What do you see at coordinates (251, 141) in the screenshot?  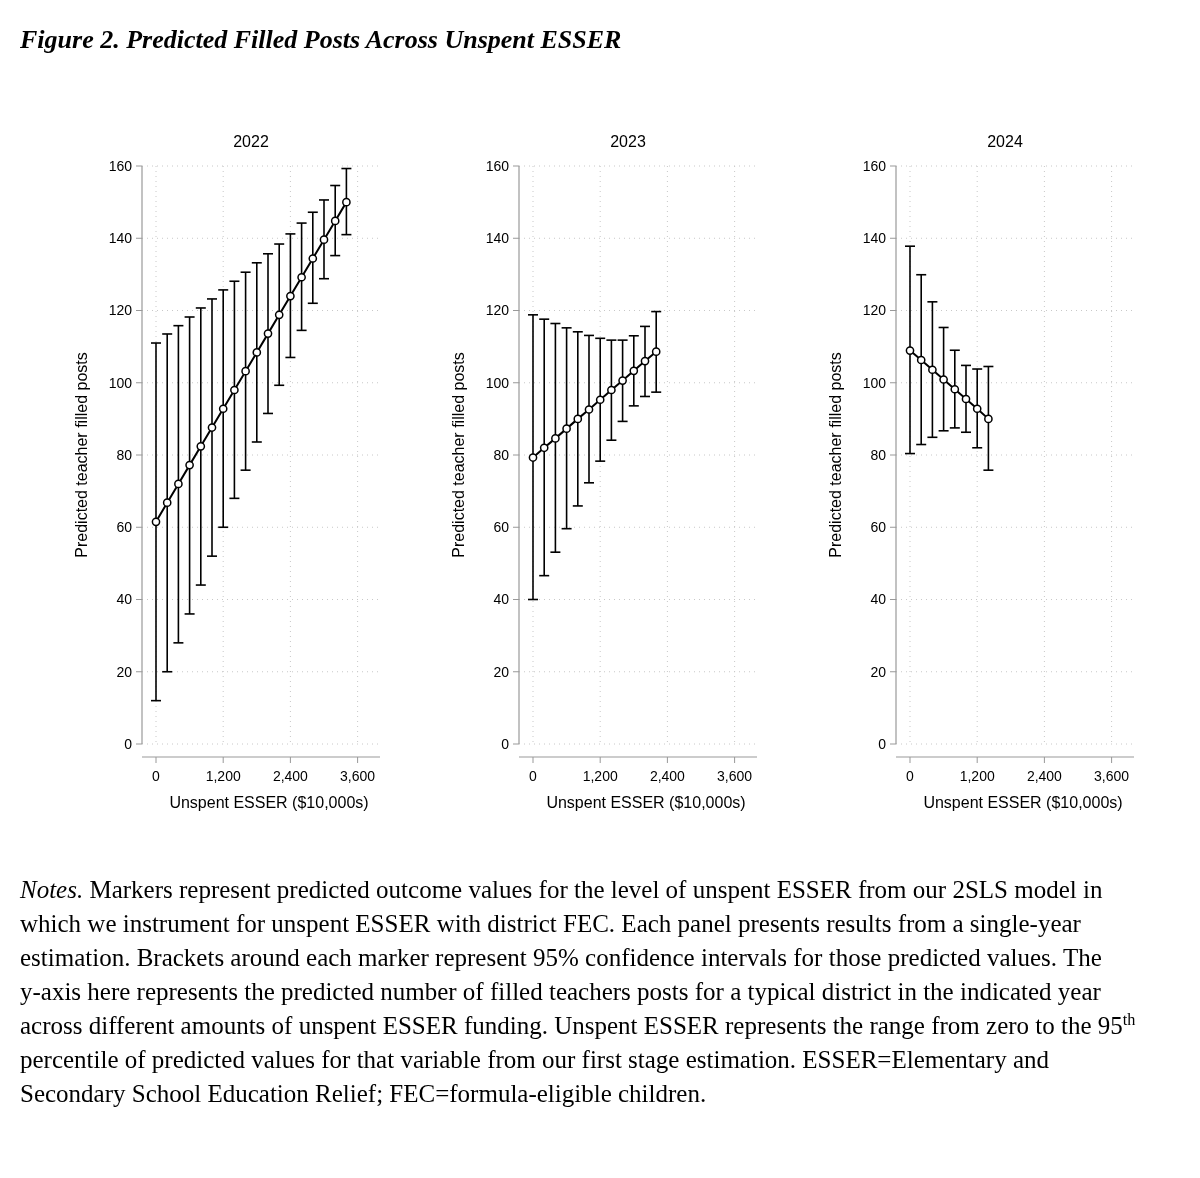 I see `chart-title: 2022` at bounding box center [251, 141].